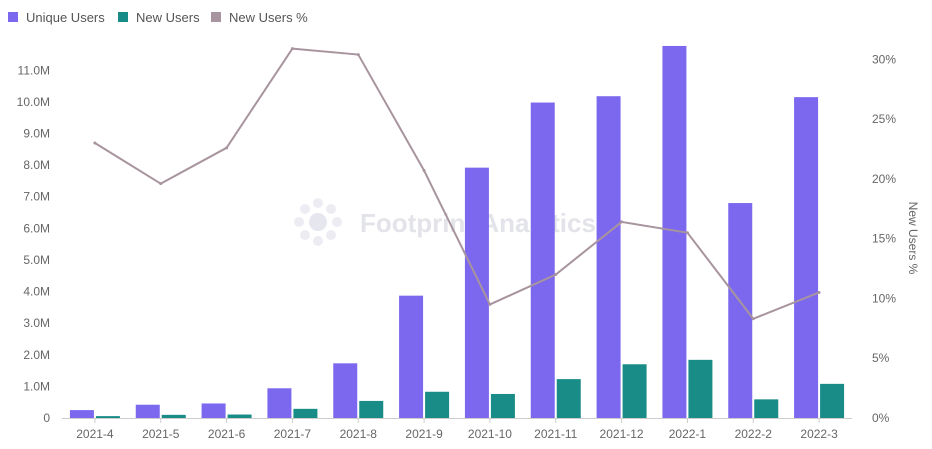 Image resolution: width=932 pixels, height=449 pixels. Describe the element at coordinates (424, 434) in the screenshot. I see `x-tick-label: 2021-9` at that location.